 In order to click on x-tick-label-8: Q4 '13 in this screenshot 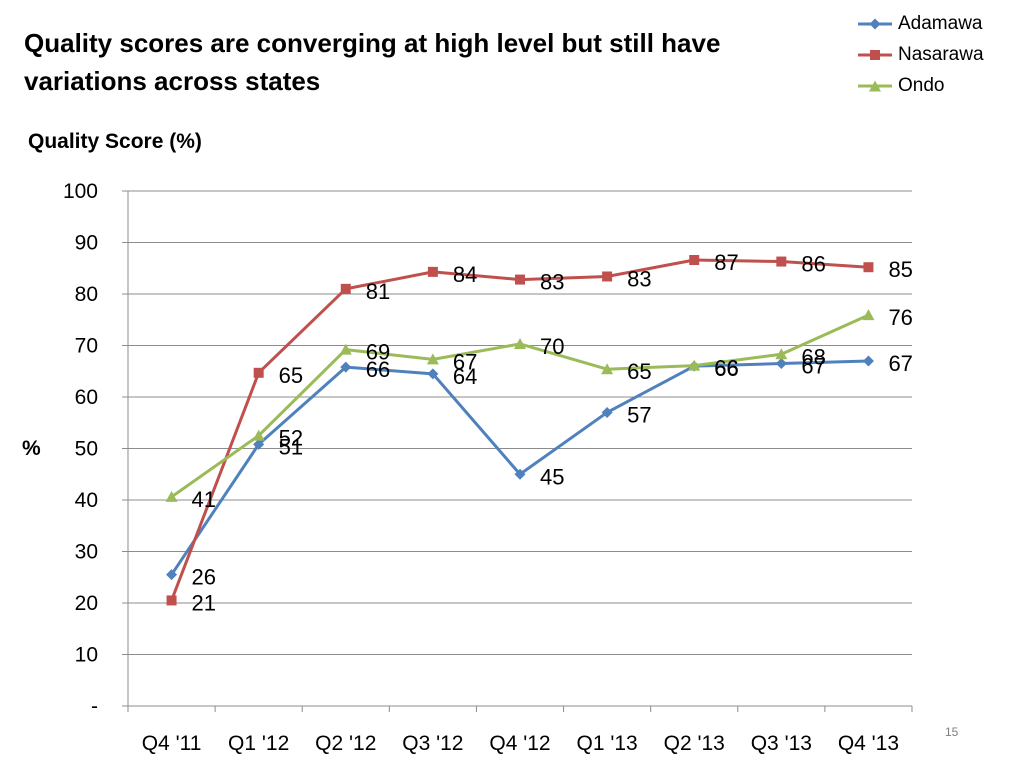, I will do `click(868, 743)`.